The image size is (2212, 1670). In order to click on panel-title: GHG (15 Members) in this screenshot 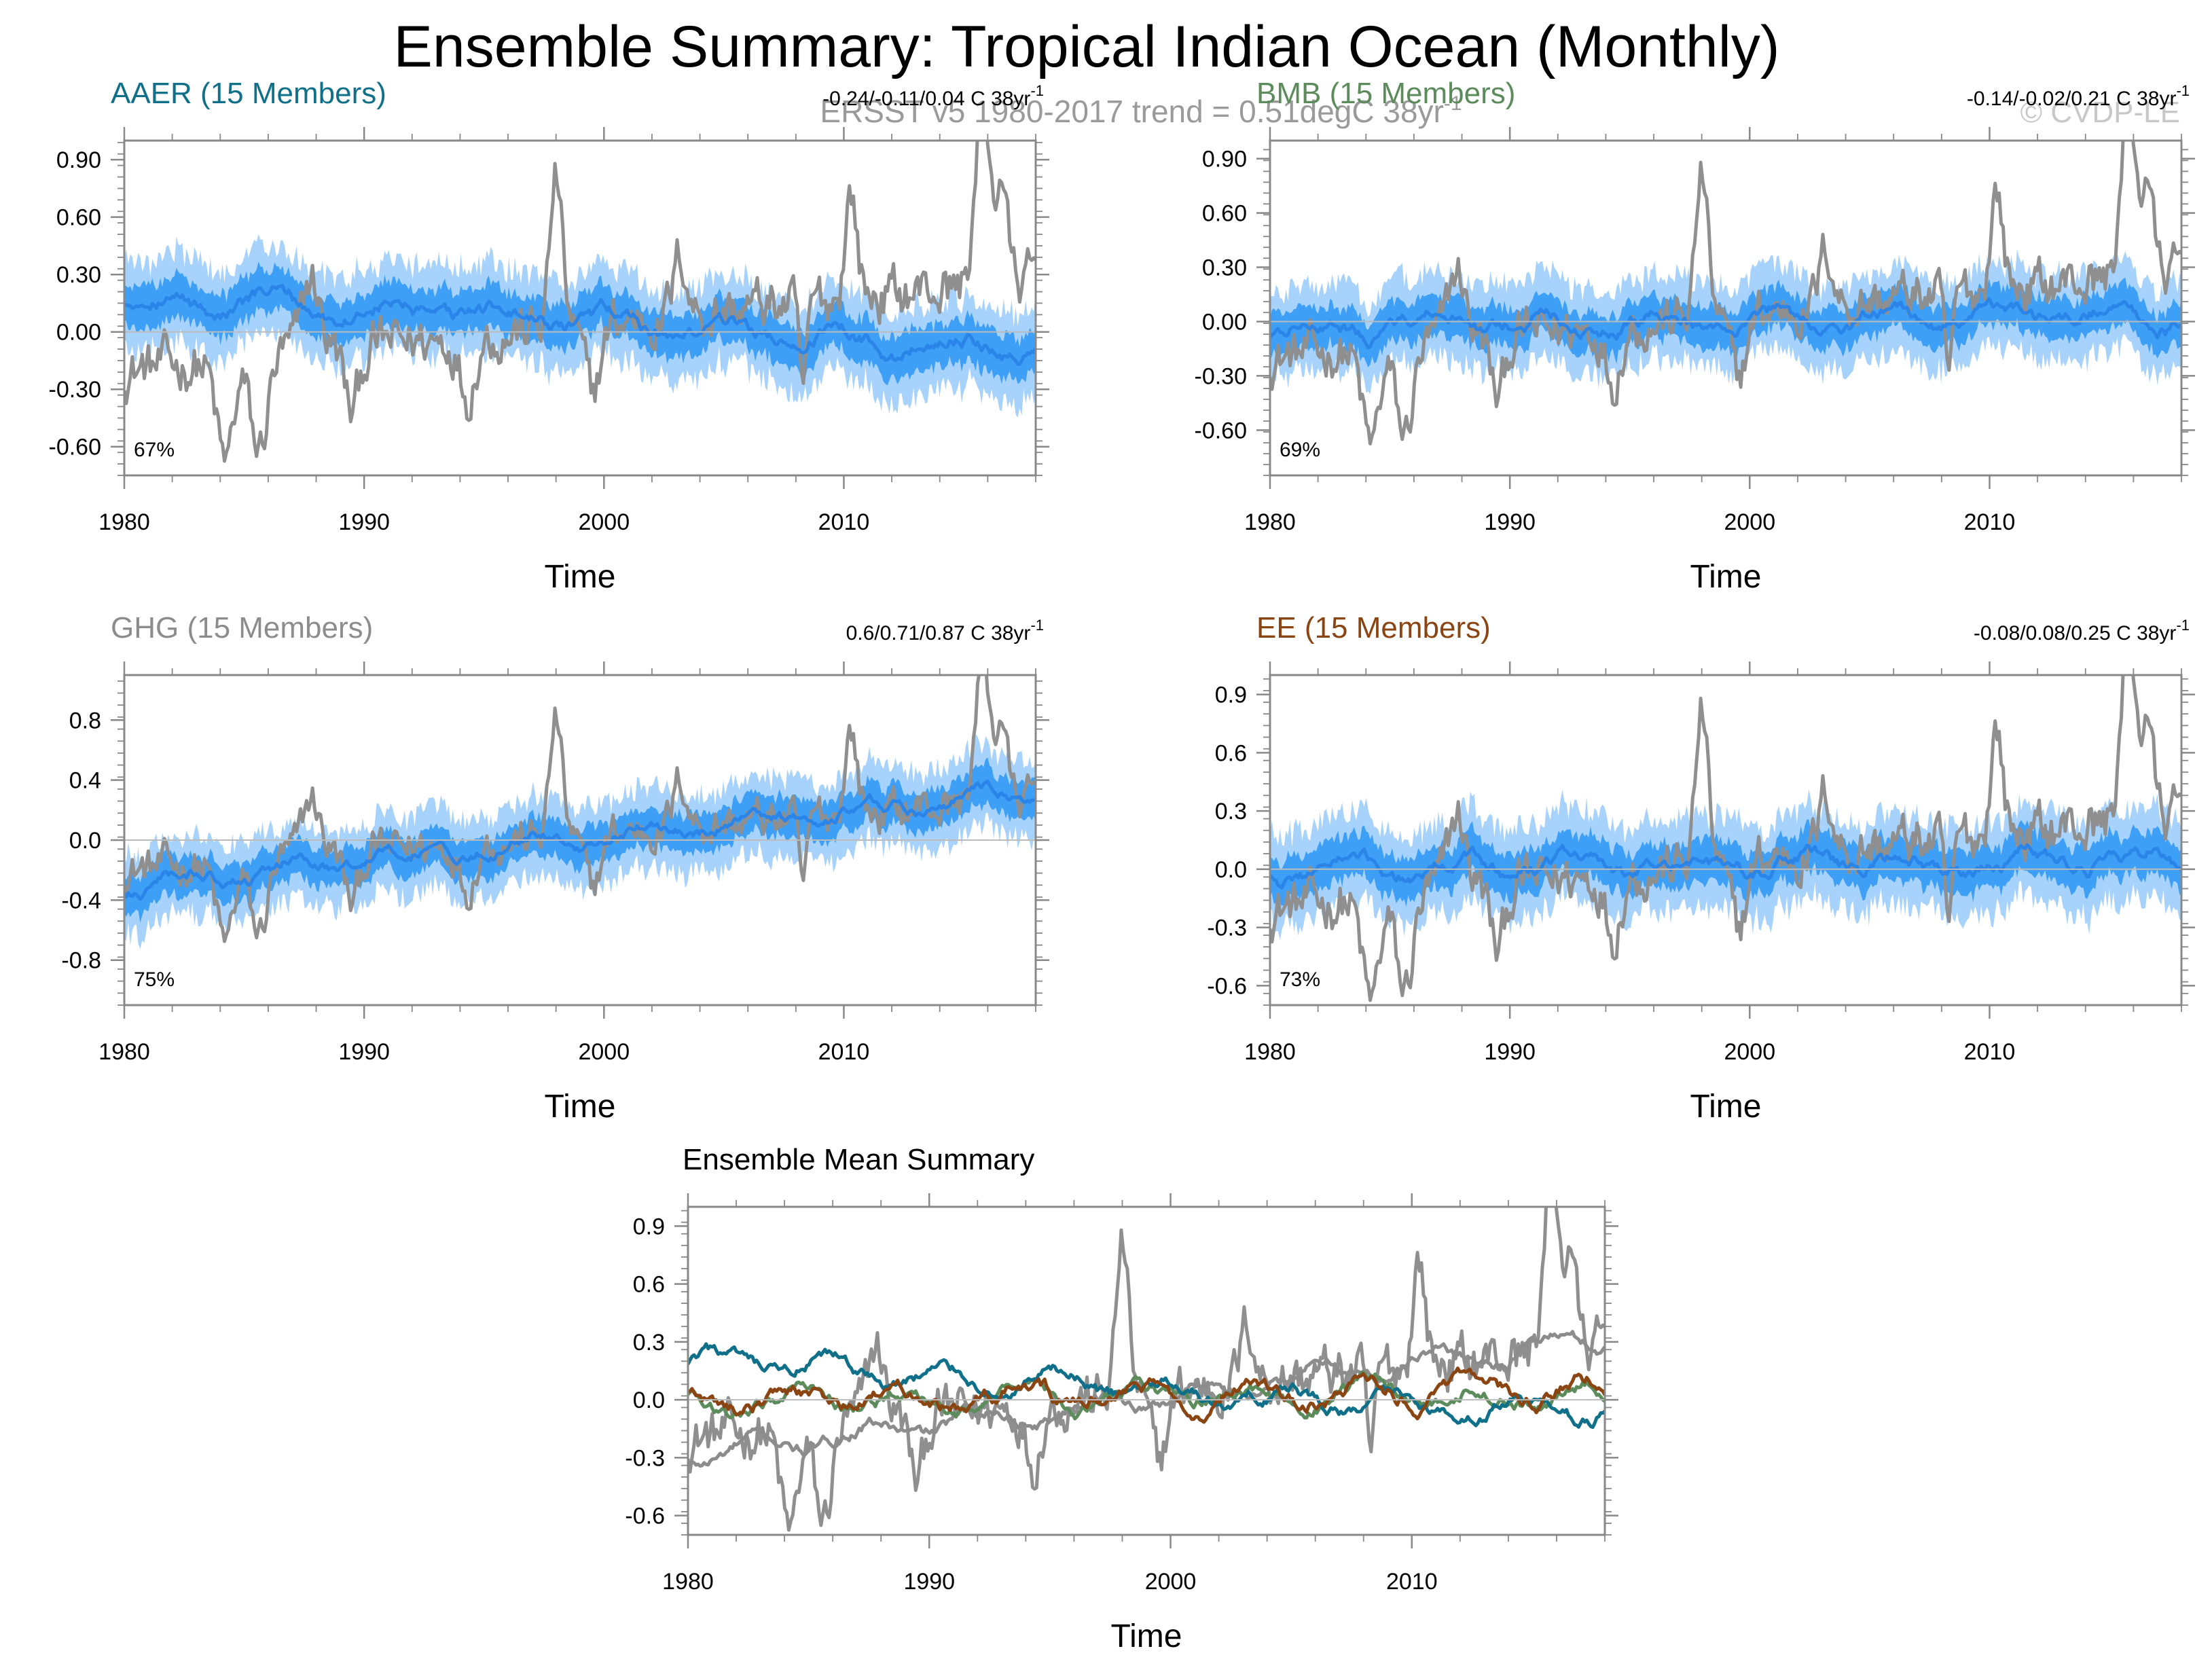, I will do `click(242, 628)`.